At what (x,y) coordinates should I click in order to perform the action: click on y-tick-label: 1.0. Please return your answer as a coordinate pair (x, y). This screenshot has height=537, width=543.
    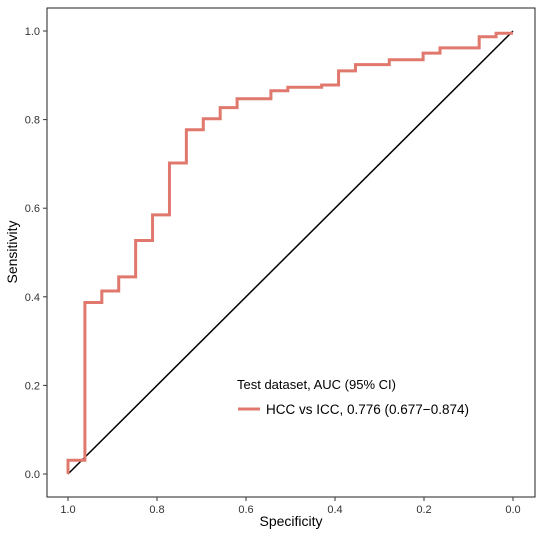
    Looking at the image, I should click on (32, 32).